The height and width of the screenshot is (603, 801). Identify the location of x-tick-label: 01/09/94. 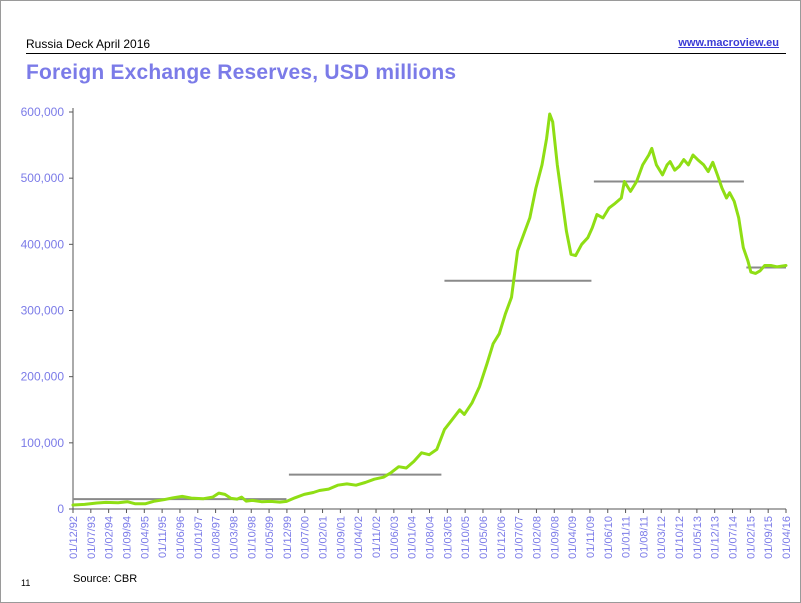
(127, 537).